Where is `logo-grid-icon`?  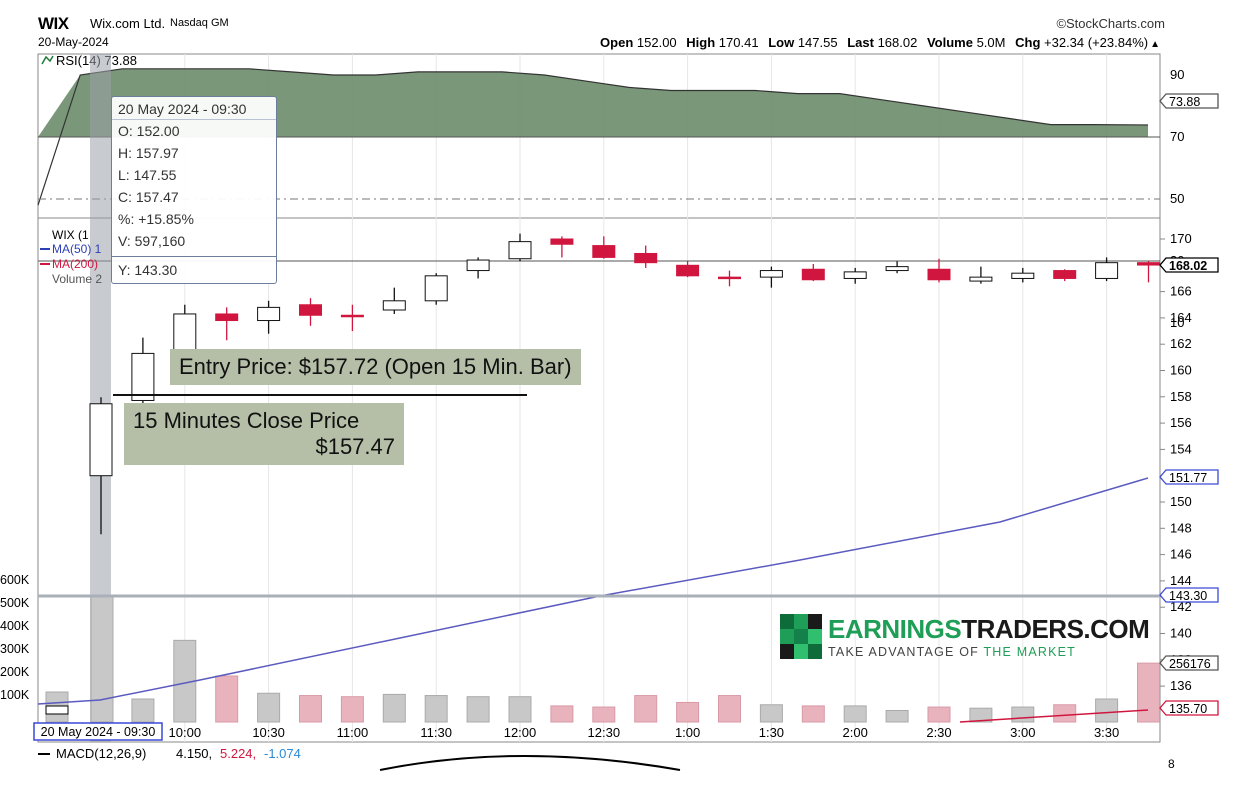 logo-grid-icon is located at coordinates (801, 637).